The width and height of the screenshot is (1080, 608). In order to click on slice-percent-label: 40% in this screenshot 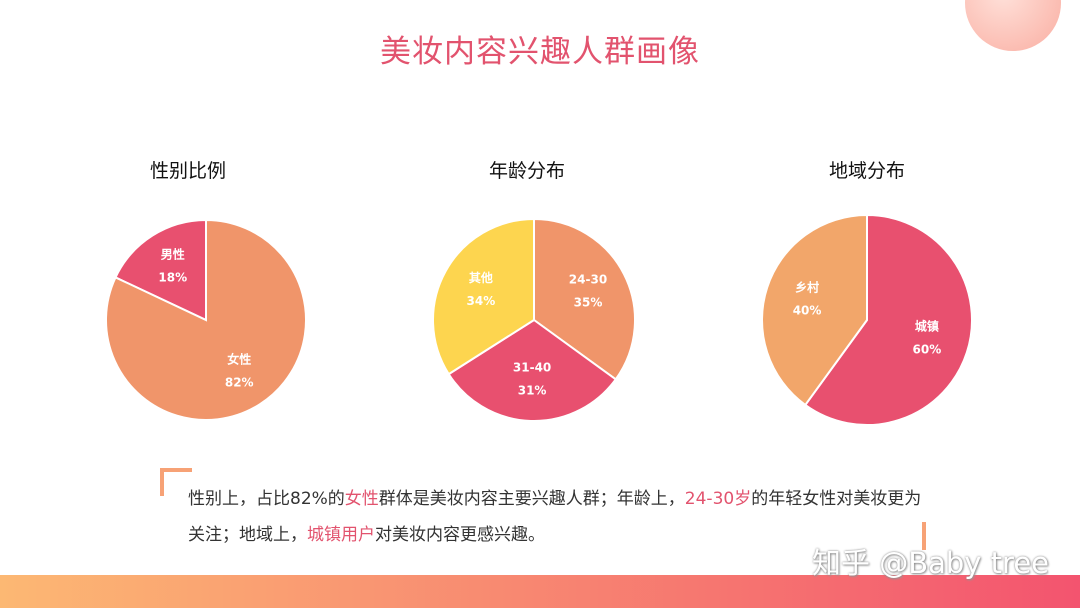, I will do `click(807, 311)`.